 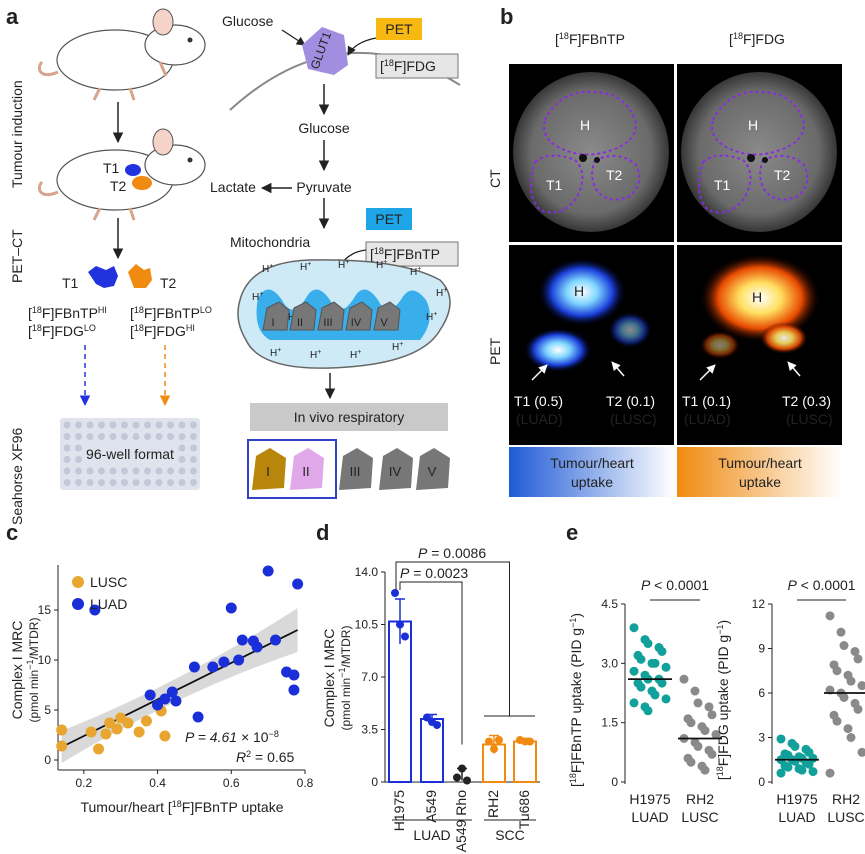 What do you see at coordinates (592, 463) in the screenshot?
I see `uptake-bar-fbntp-line1: Tumour/heart` at bounding box center [592, 463].